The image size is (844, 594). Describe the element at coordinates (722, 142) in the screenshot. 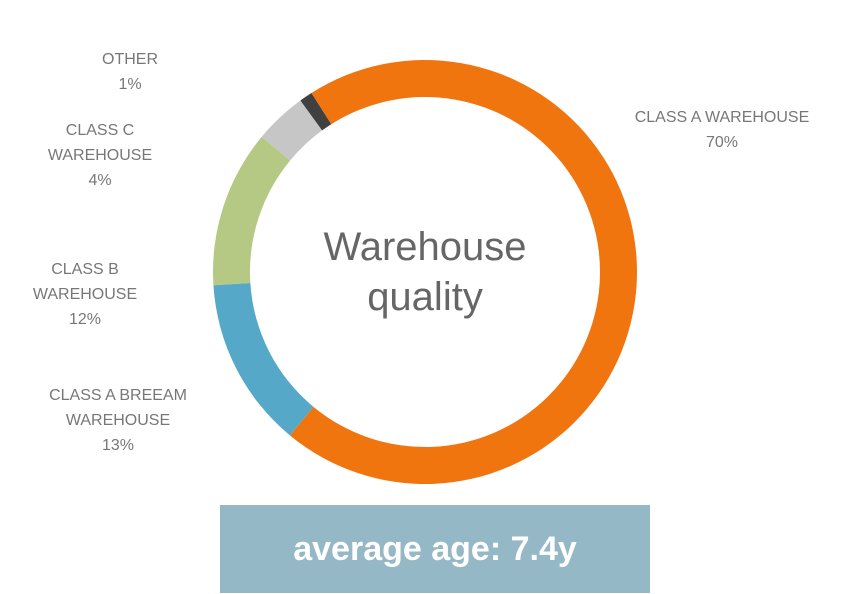

I see `value-label: 70%` at that location.